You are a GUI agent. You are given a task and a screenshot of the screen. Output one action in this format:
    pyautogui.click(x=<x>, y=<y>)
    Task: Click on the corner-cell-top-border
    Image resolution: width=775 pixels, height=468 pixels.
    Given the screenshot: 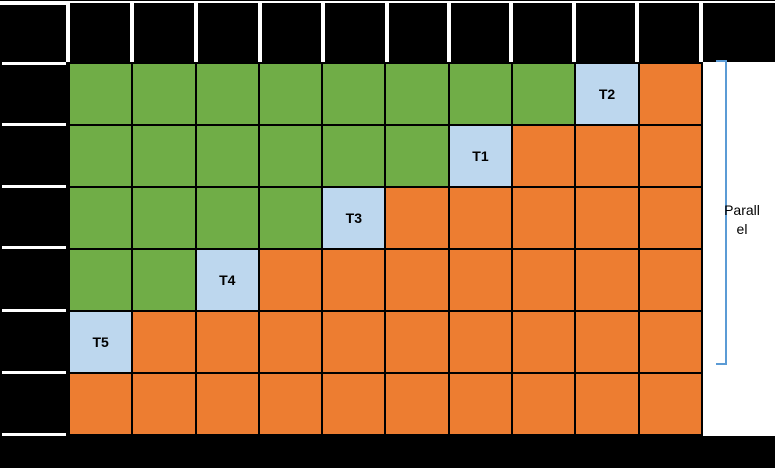 What is the action you would take?
    pyautogui.click(x=34, y=4)
    